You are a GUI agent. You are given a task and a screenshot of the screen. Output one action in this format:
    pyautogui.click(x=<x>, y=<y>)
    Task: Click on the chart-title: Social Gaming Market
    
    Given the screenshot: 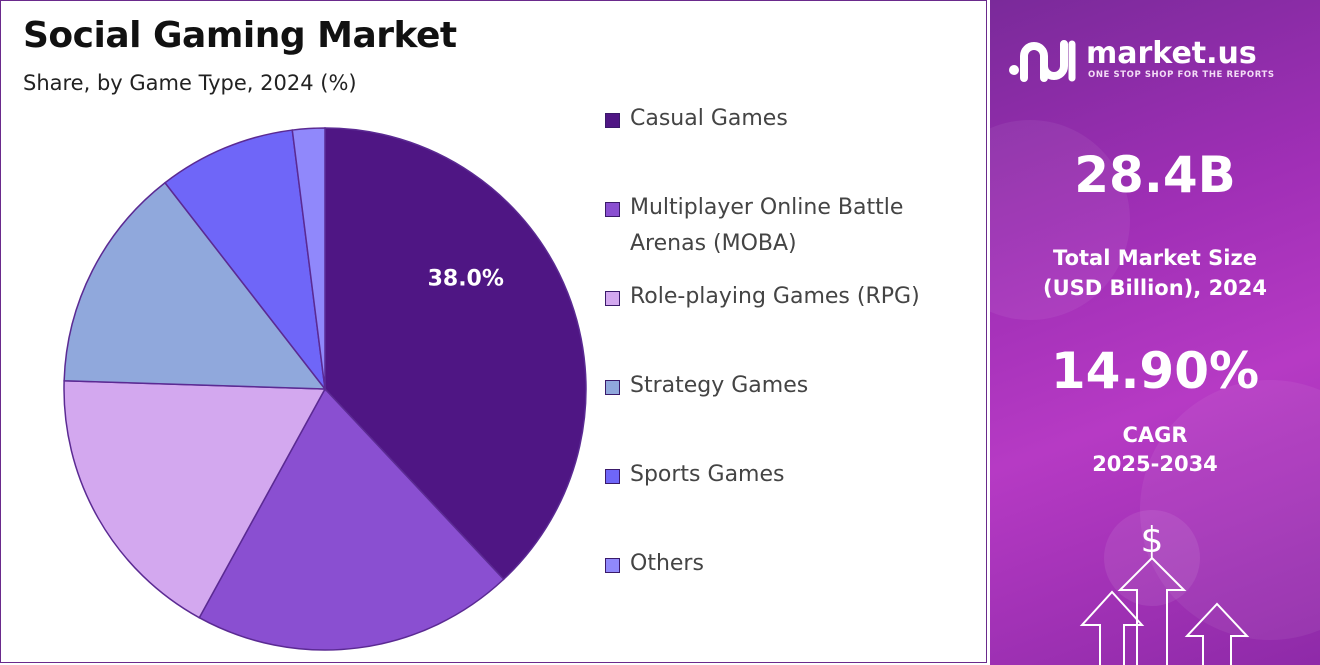 What is the action you would take?
    pyautogui.click(x=240, y=35)
    